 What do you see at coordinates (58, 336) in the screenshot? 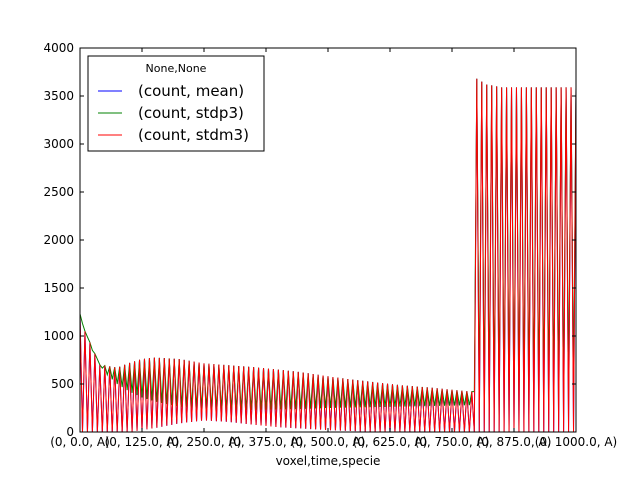
I see `y-tick-label: 1000` at bounding box center [58, 336].